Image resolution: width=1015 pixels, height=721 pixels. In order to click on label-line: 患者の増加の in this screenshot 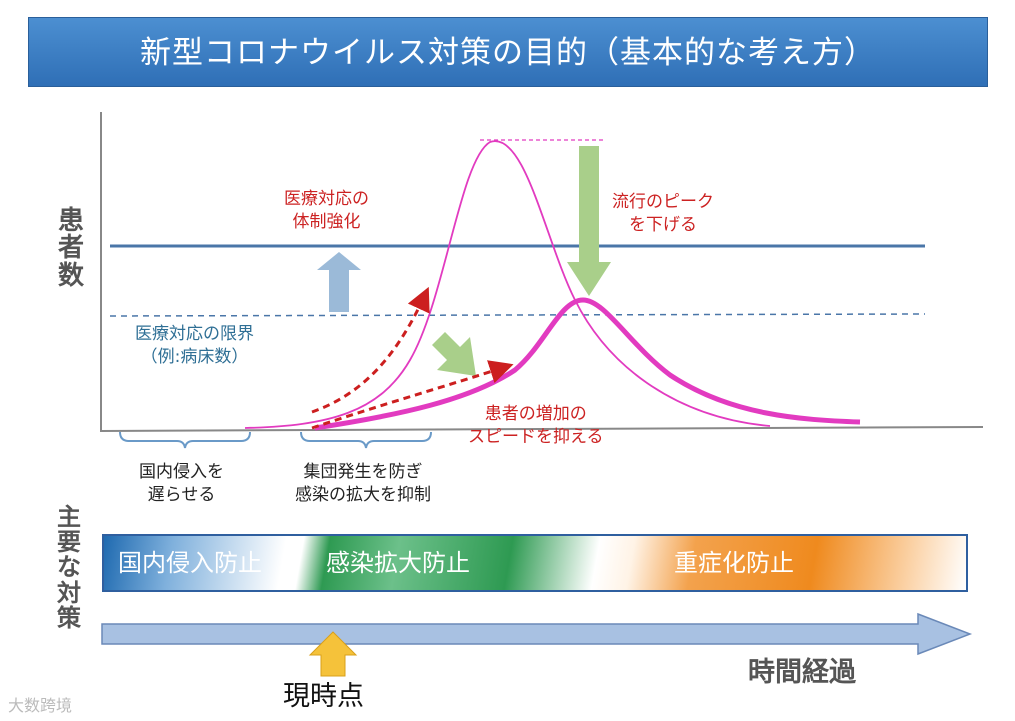, I will do `click(535, 414)`.